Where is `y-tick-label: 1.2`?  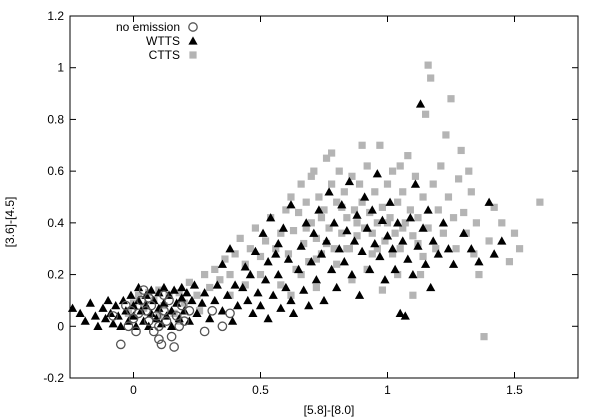 y-tick-label: 1.2 is located at coordinates (55, 16).